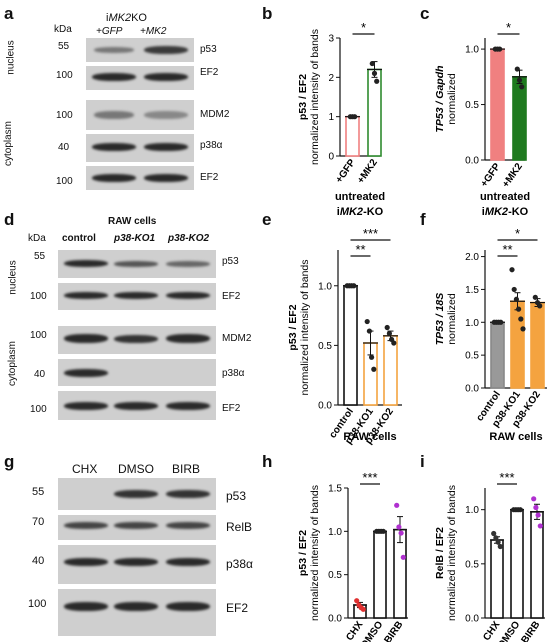  Describe the element at coordinates (325, 286) in the screenshot. I see `y-tick-label: 1.0` at that location.